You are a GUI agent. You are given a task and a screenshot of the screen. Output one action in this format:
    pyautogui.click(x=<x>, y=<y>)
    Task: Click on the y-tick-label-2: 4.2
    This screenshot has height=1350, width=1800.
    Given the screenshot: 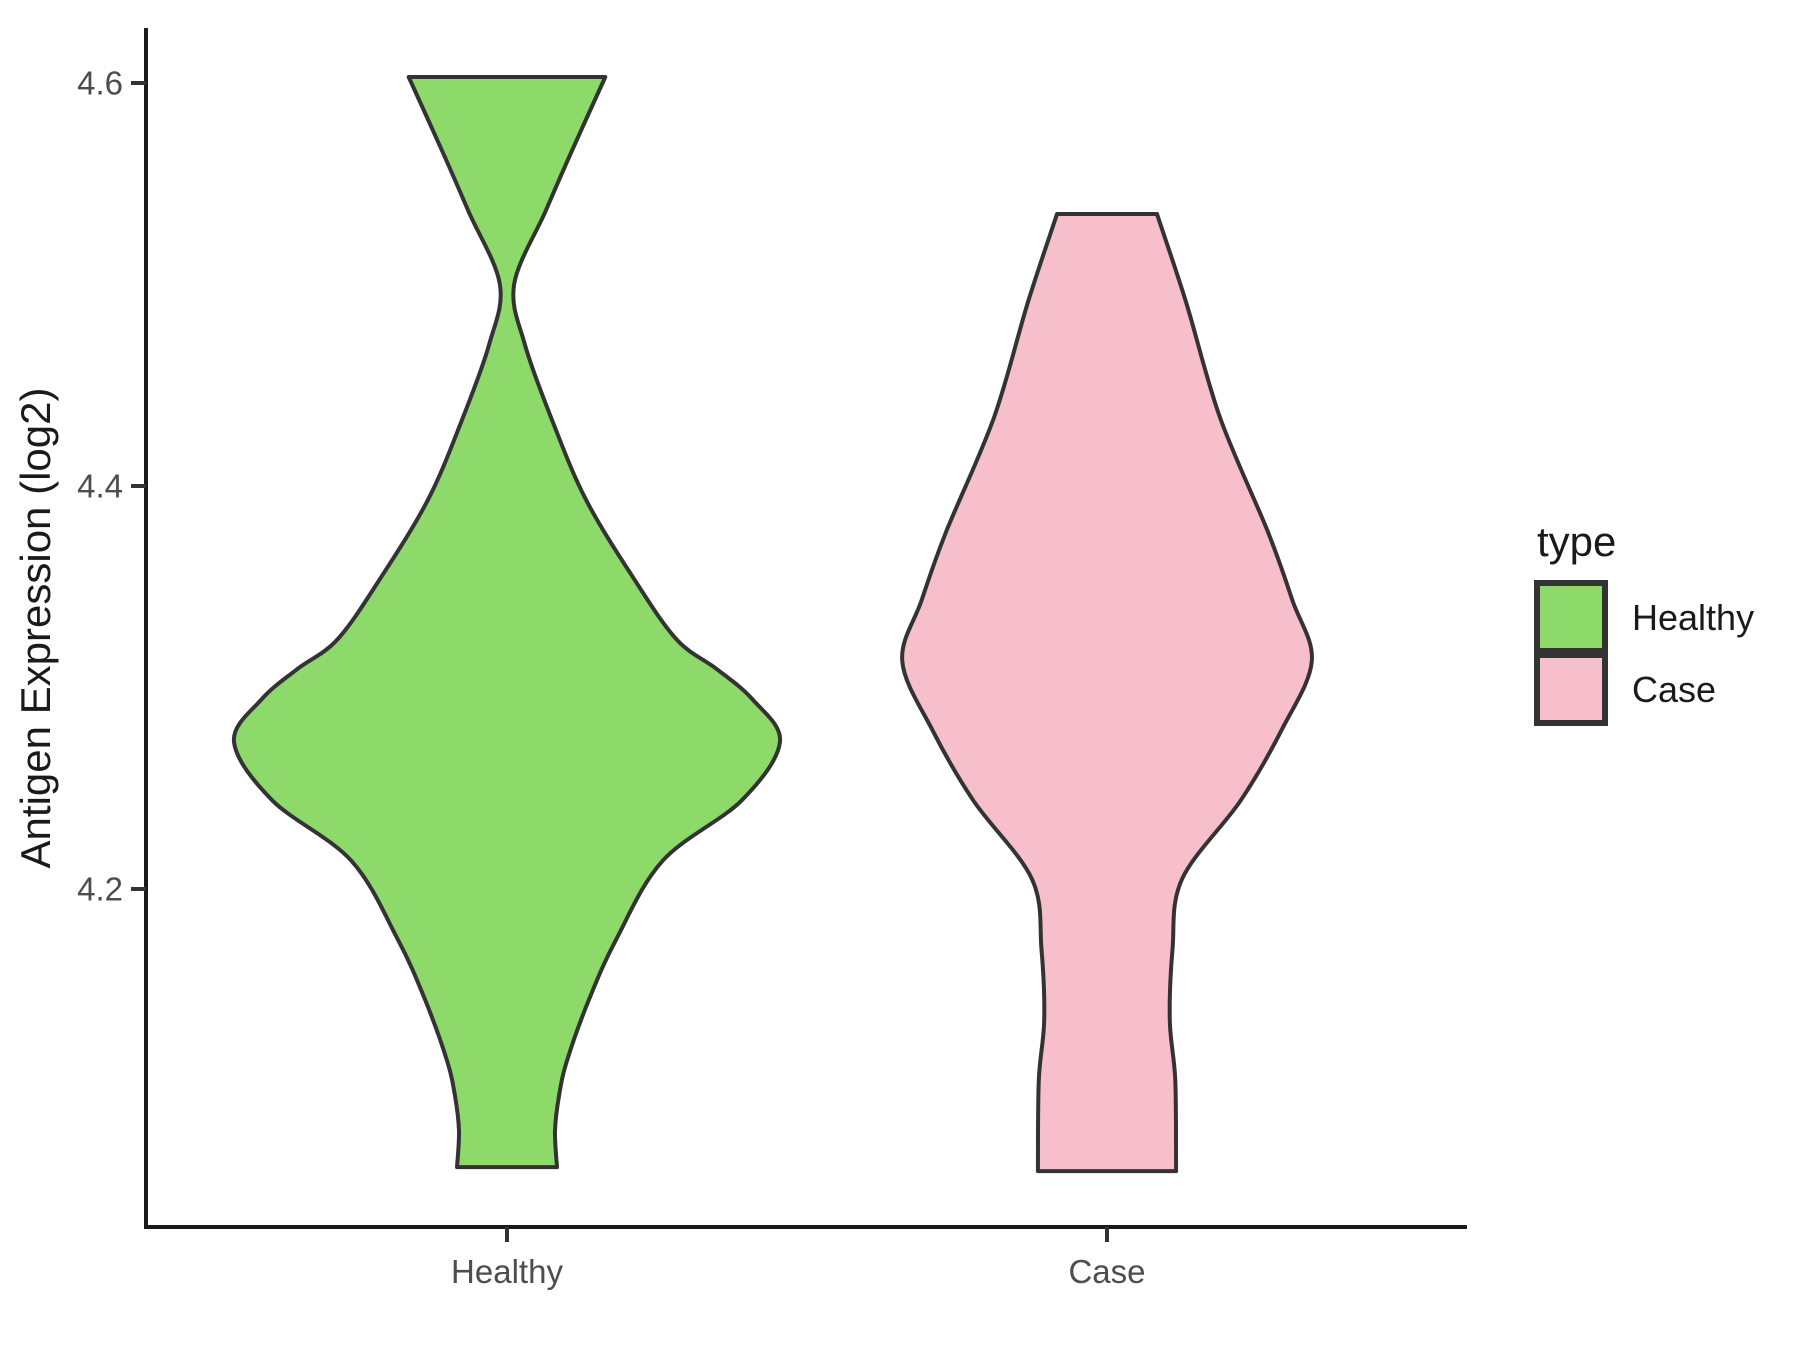 What is the action you would take?
    pyautogui.click(x=100, y=889)
    